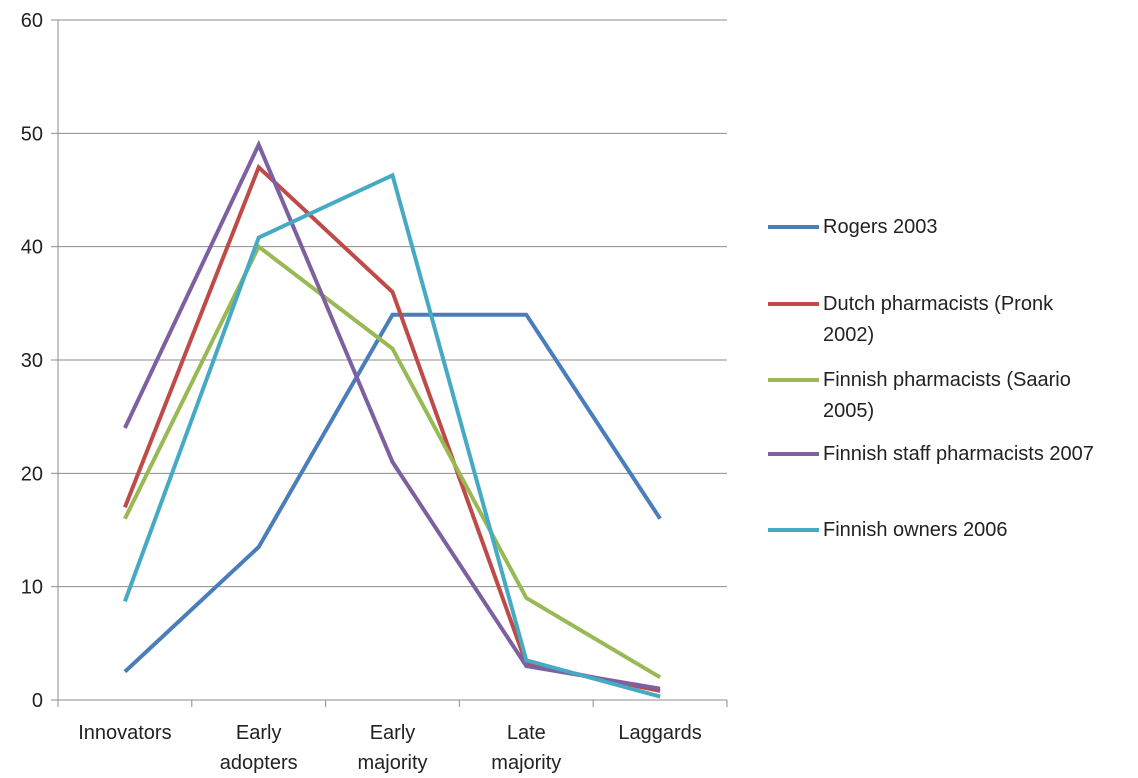 This screenshot has height=778, width=1138. What do you see at coordinates (32, 361) in the screenshot?
I see `y-tick-label: 30` at bounding box center [32, 361].